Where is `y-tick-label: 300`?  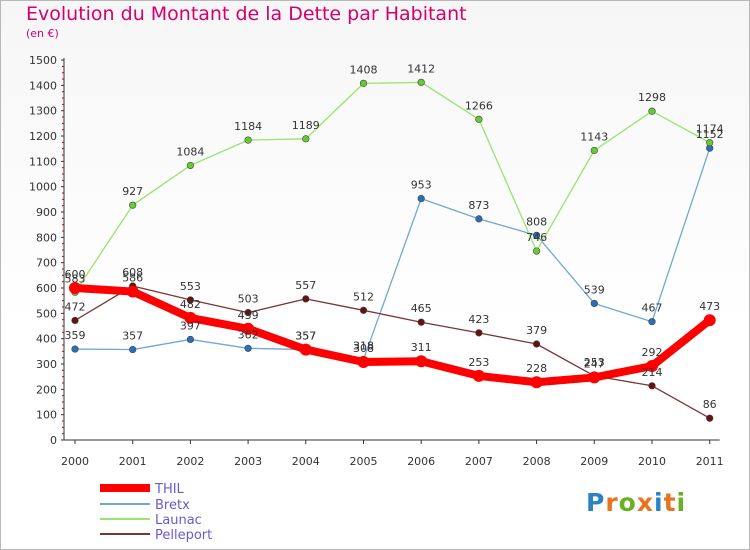 y-tick-label: 300 is located at coordinates (46, 364).